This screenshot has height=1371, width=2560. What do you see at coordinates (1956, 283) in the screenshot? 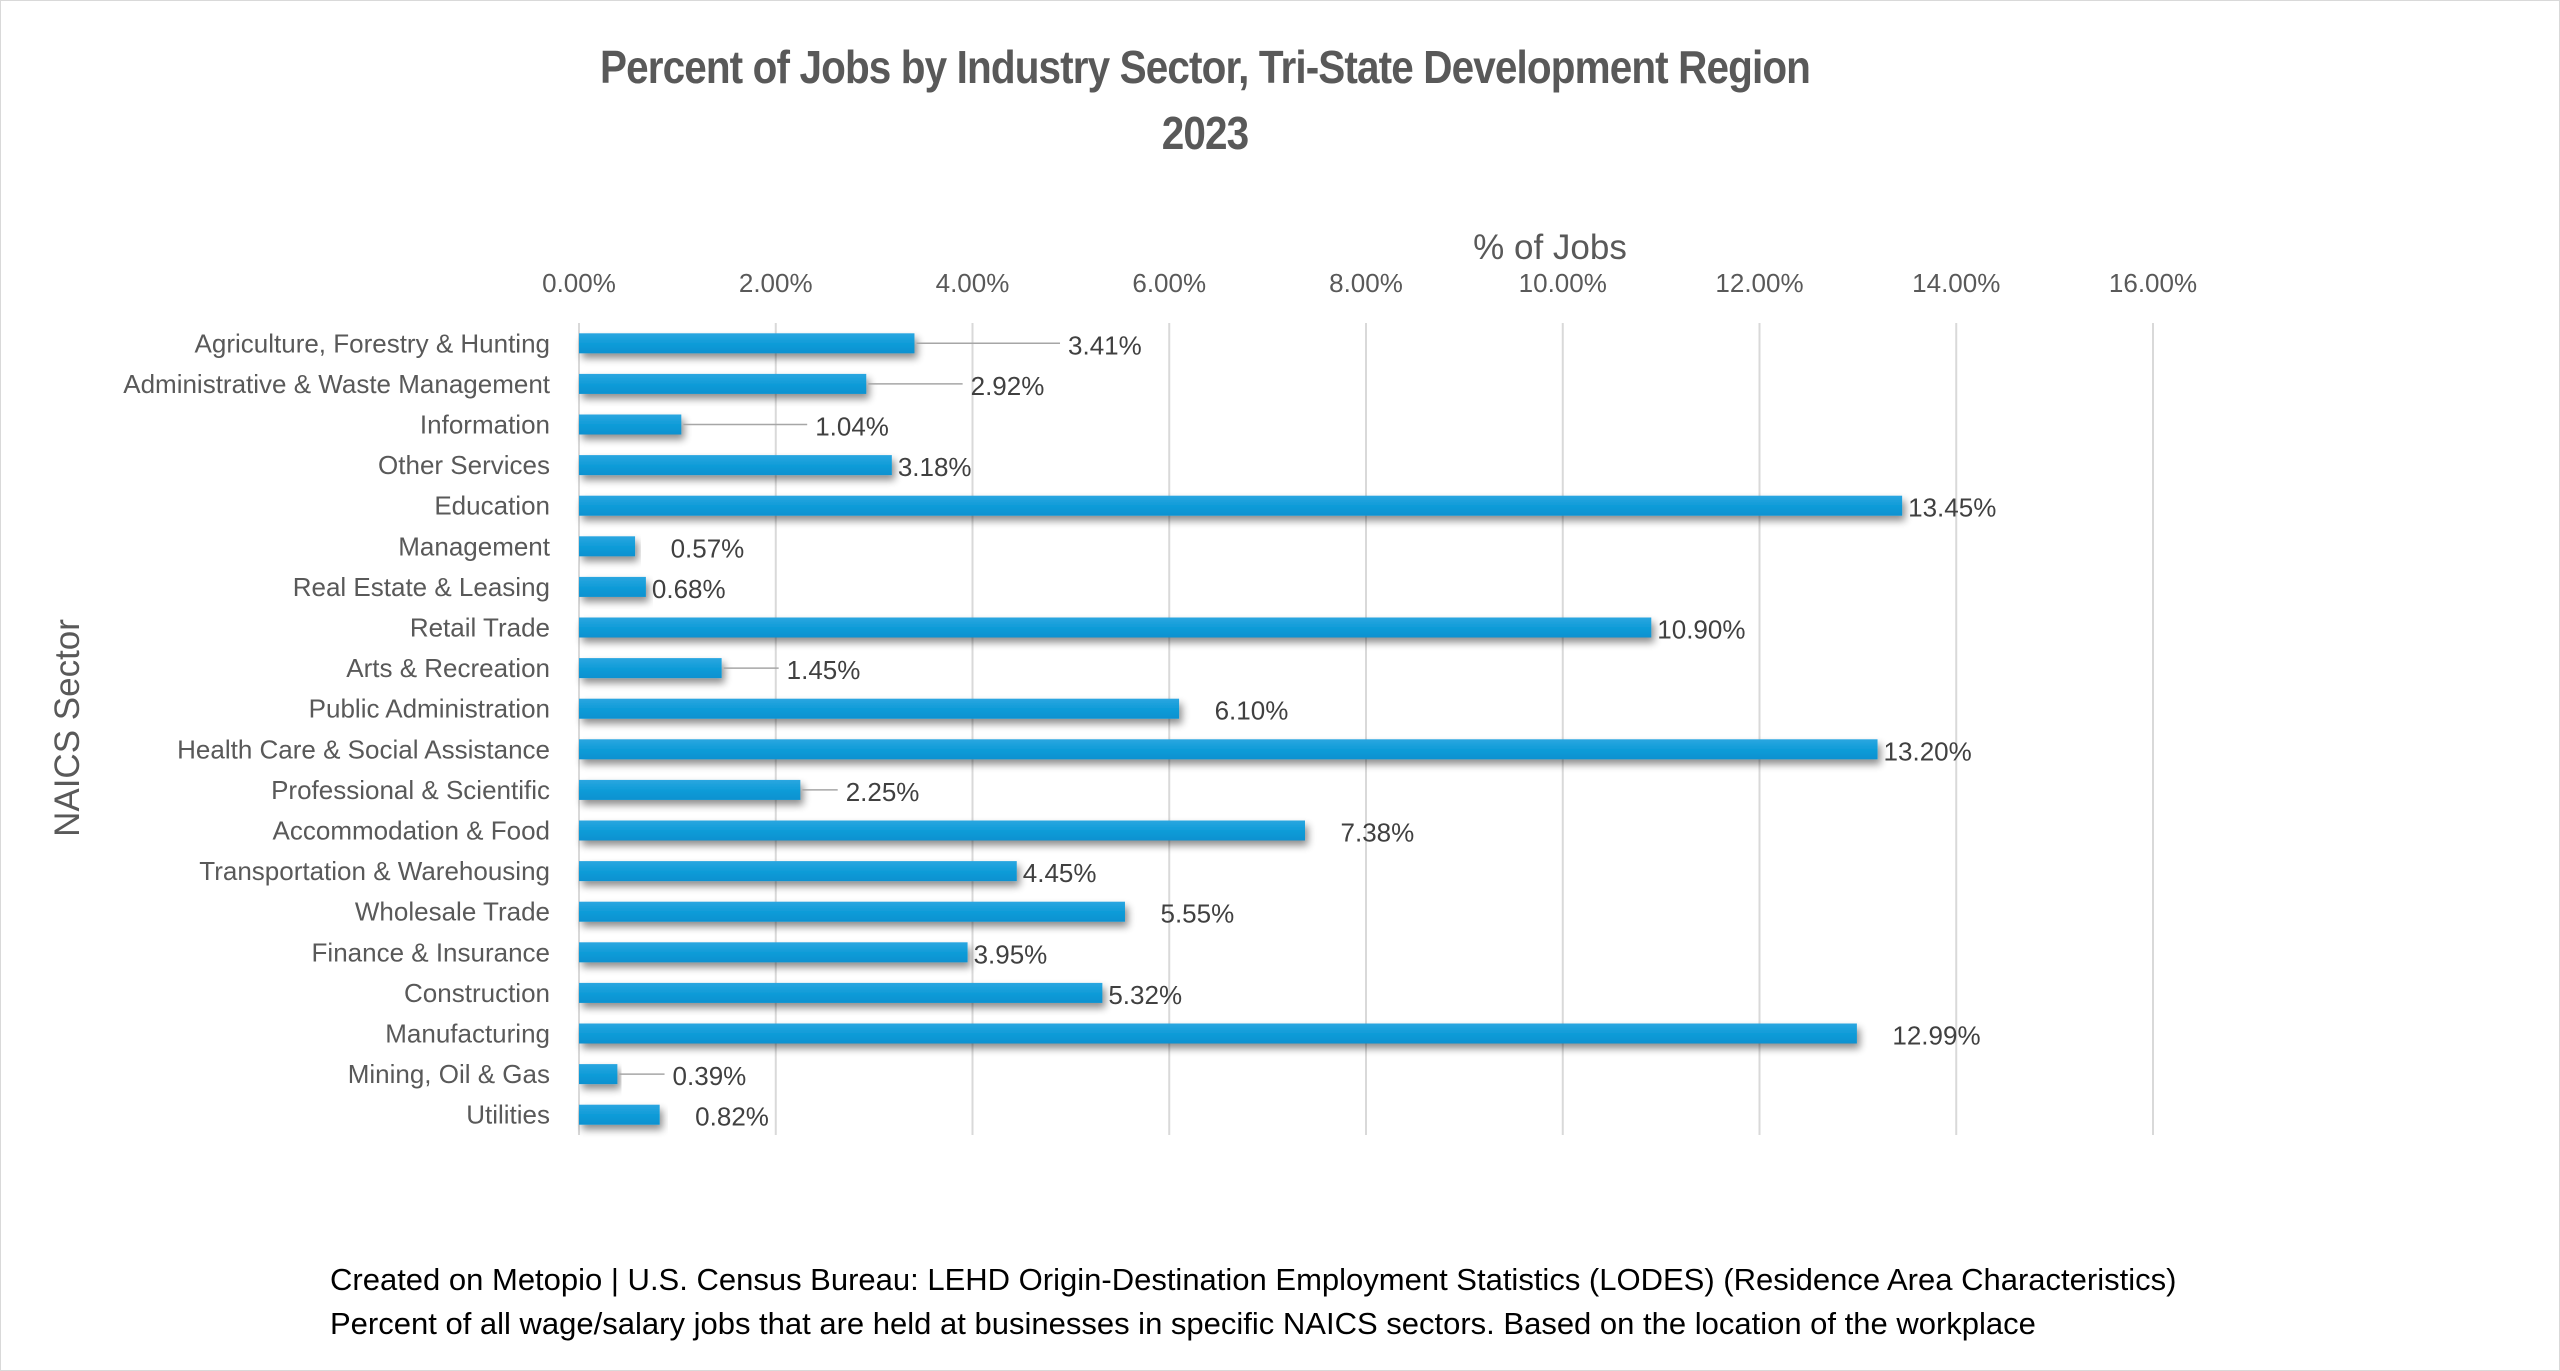
I see `x-tick-label: 14.00%` at bounding box center [1956, 283].